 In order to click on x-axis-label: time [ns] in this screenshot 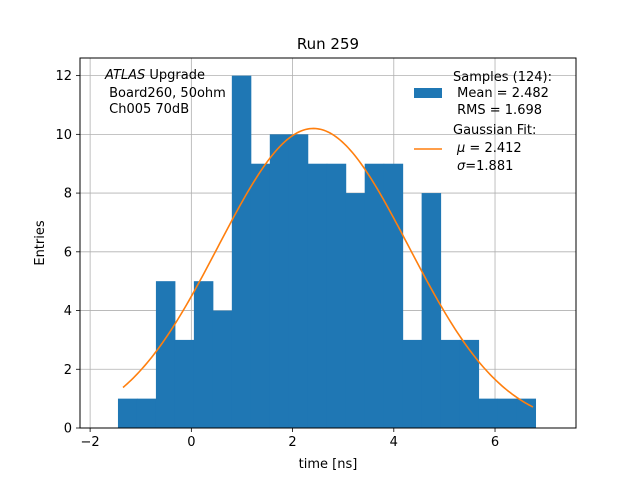, I will do `click(328, 464)`.